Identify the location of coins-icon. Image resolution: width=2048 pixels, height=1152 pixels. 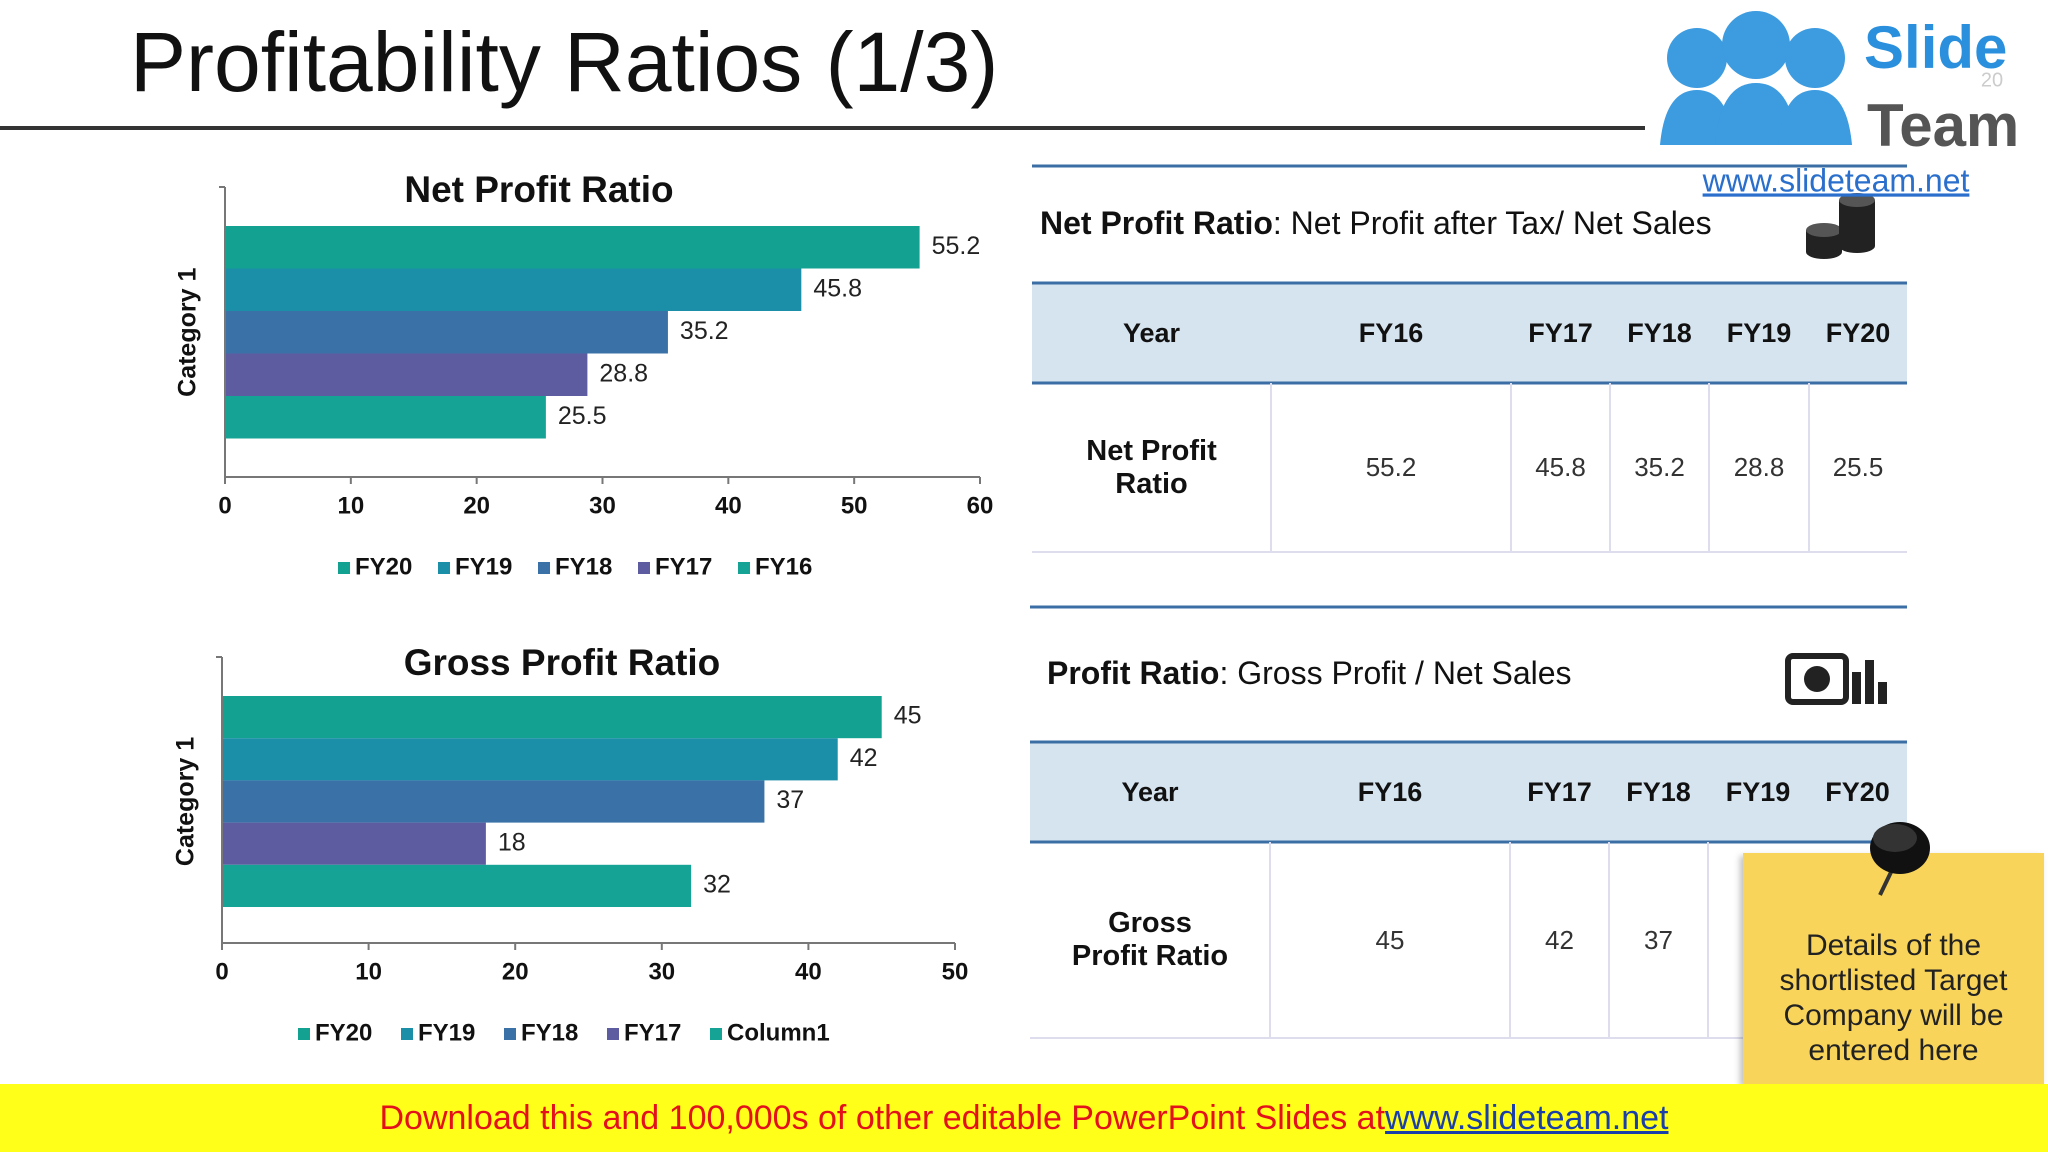
(1840, 226).